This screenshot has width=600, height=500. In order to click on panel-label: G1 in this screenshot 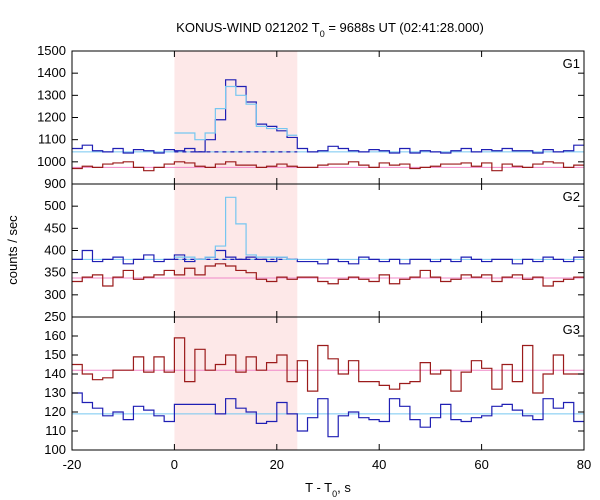, I will do `click(571, 63)`.